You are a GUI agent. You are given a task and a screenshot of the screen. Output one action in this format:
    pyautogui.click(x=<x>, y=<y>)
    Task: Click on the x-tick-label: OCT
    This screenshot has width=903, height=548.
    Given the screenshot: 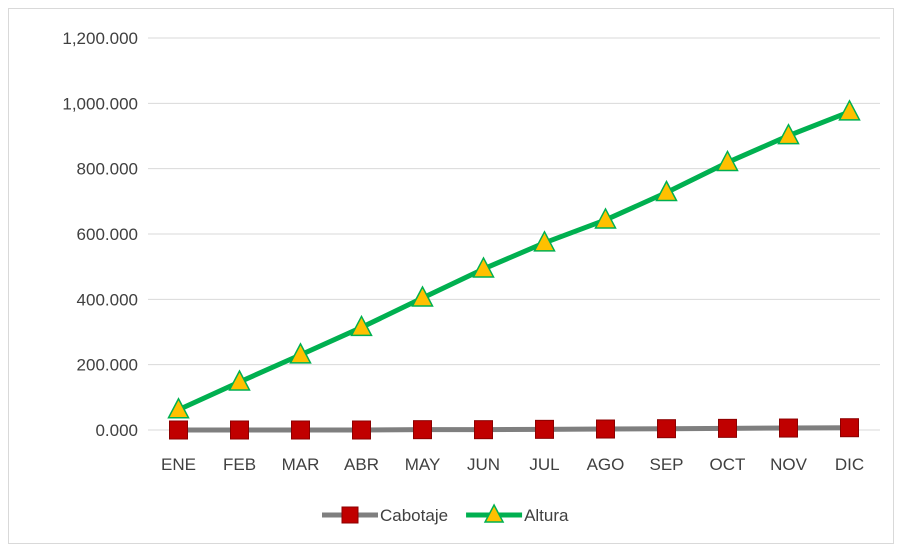 What is the action you would take?
    pyautogui.click(x=728, y=464)
    